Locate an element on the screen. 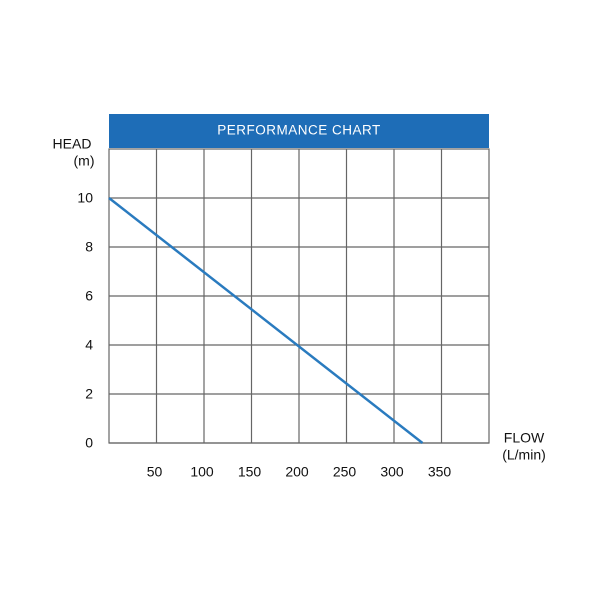 The width and height of the screenshot is (600, 605). x-tick-label: 100 is located at coordinates (202, 472).